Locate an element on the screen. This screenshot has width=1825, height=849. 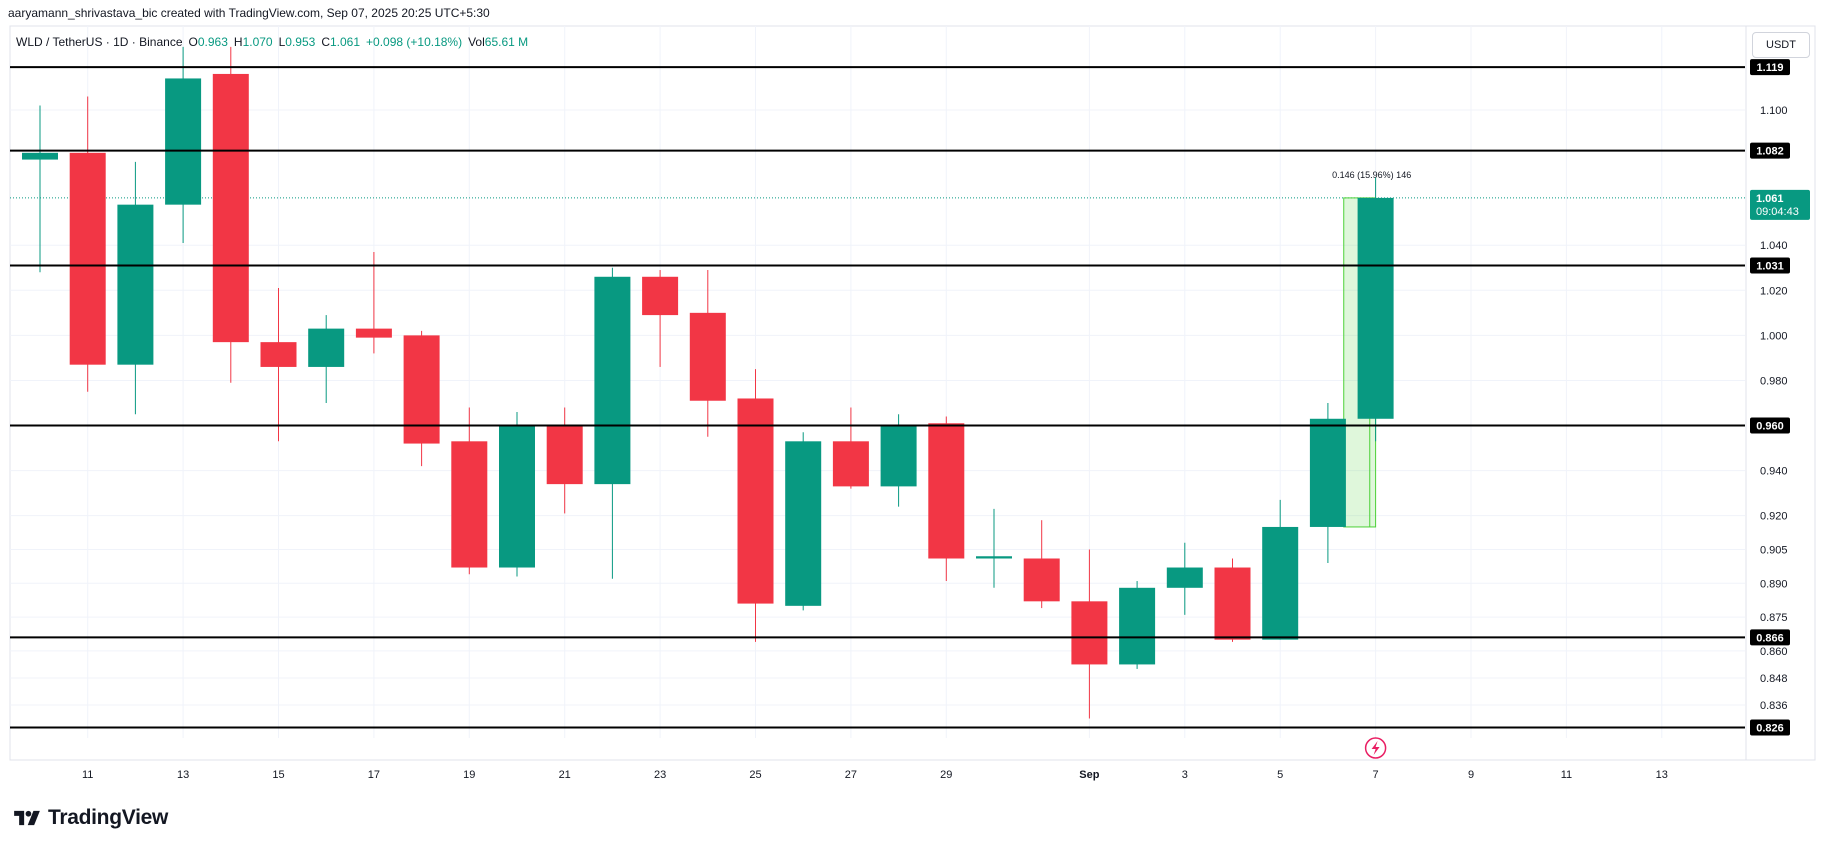
y-tick-label: 0.890 is located at coordinates (1774, 584).